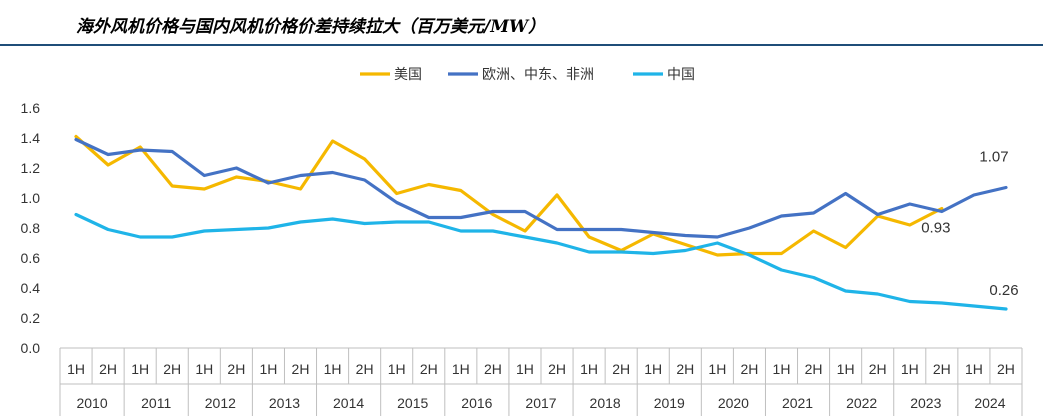  Describe the element at coordinates (412, 403) in the screenshot. I see `x-tick-label-year: 2015` at that location.